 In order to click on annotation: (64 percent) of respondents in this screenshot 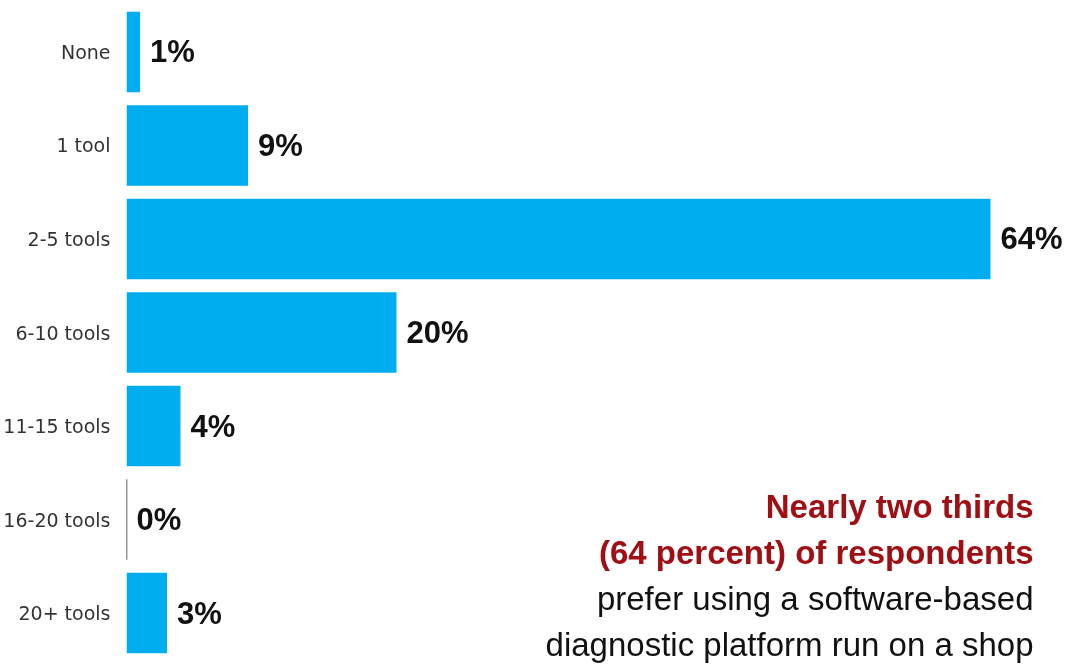, I will do `click(816, 552)`.